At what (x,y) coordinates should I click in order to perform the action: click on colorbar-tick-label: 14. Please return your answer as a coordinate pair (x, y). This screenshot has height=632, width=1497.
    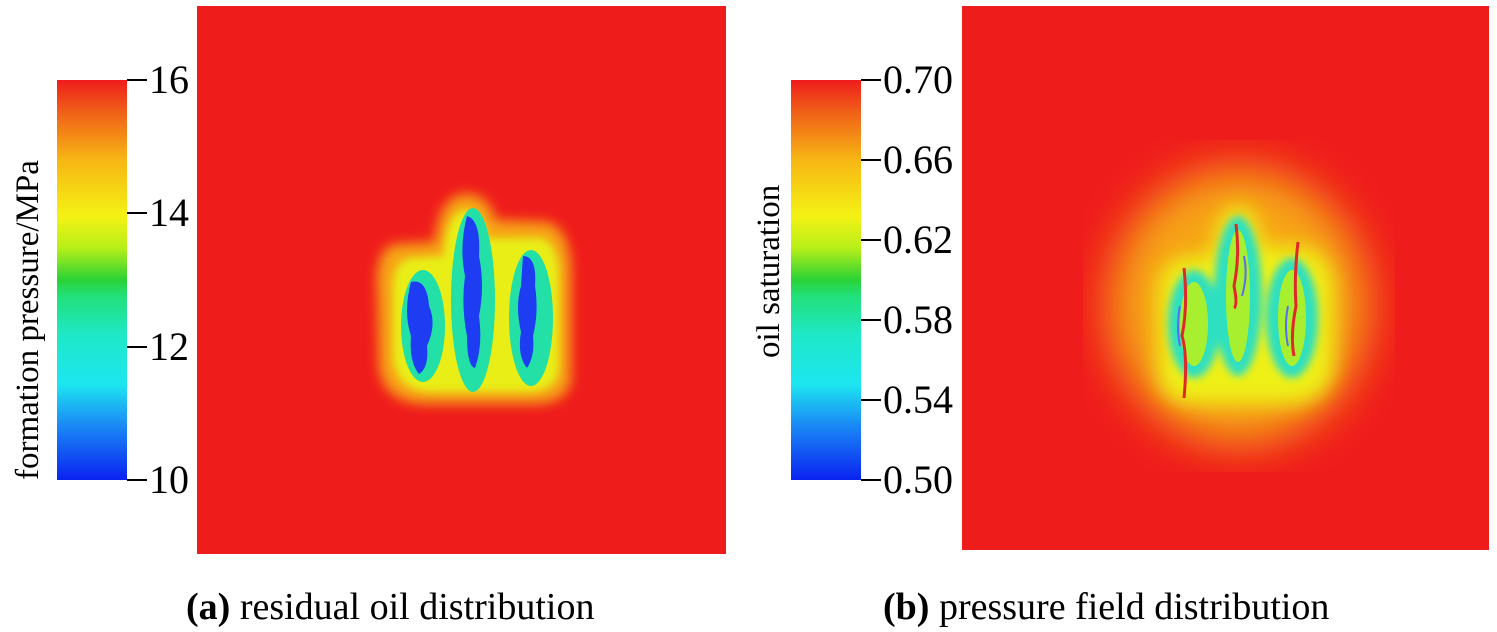
    Looking at the image, I should click on (169, 213).